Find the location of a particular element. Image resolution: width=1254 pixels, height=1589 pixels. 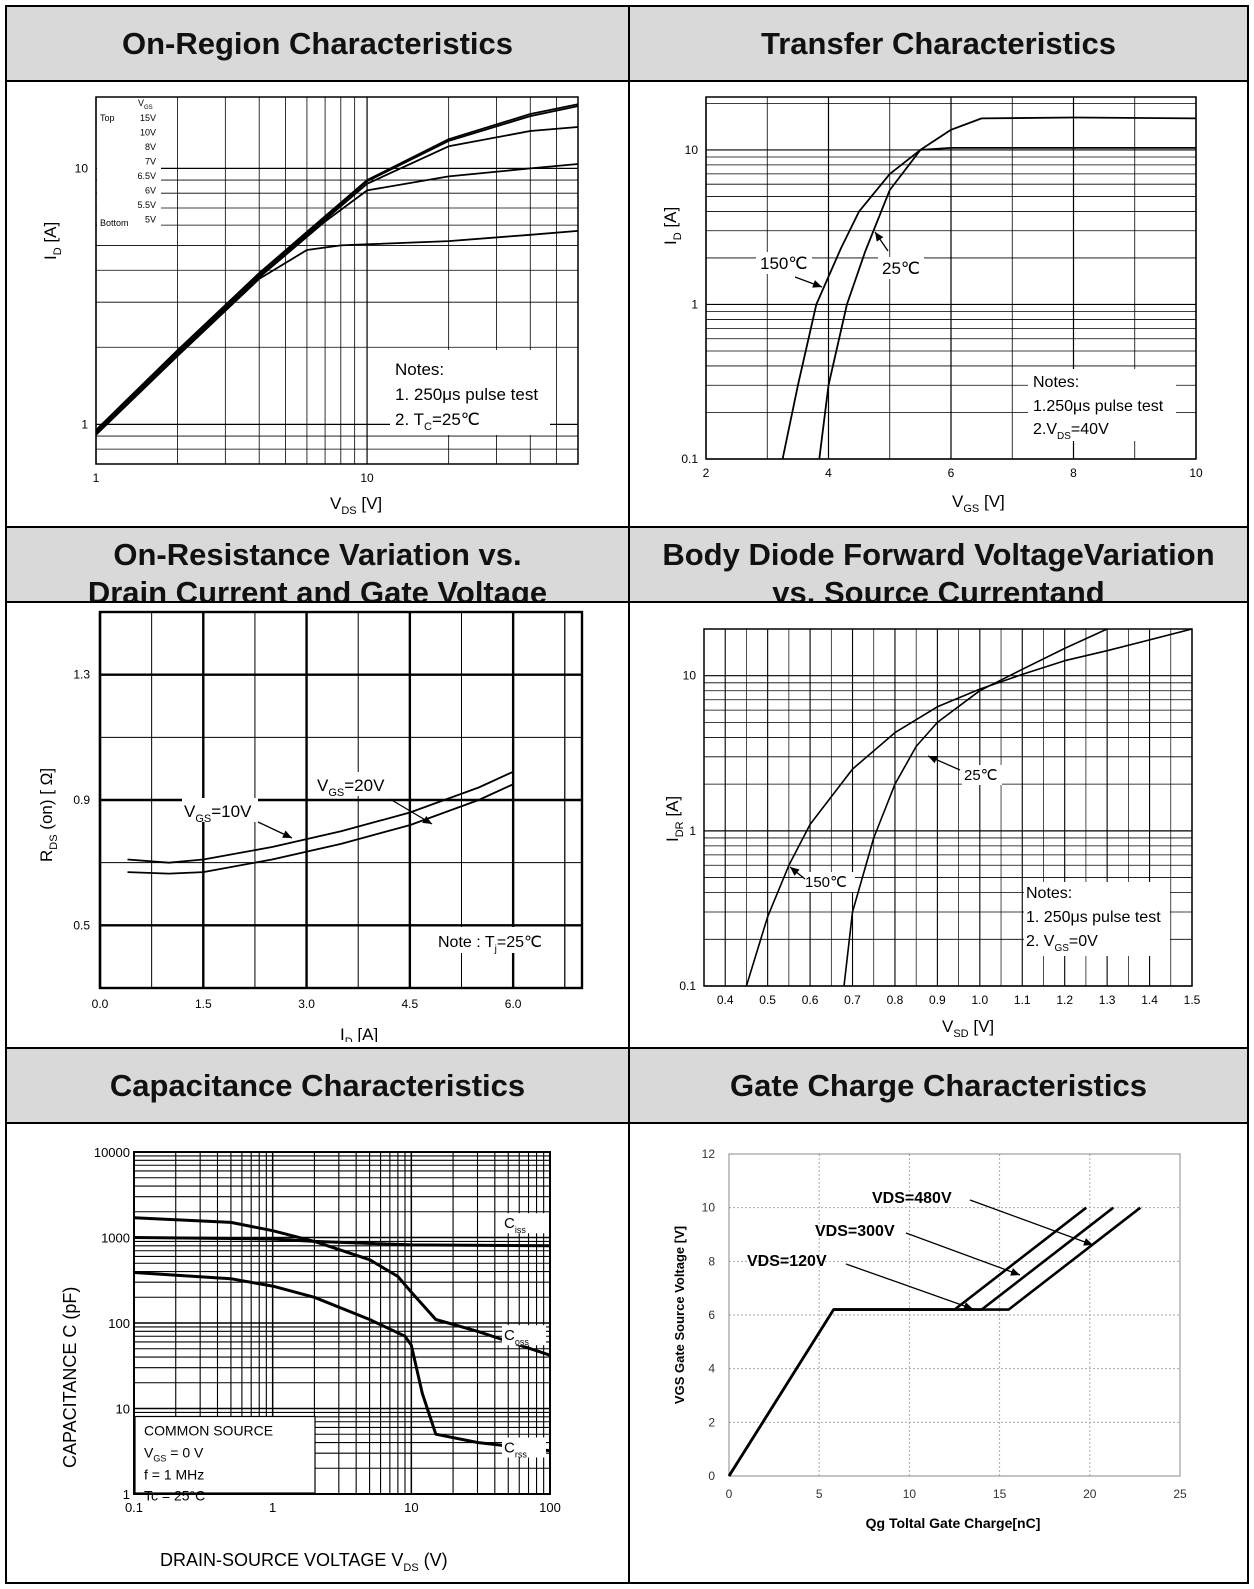

legend-title-main: V is located at coordinates (141, 103).